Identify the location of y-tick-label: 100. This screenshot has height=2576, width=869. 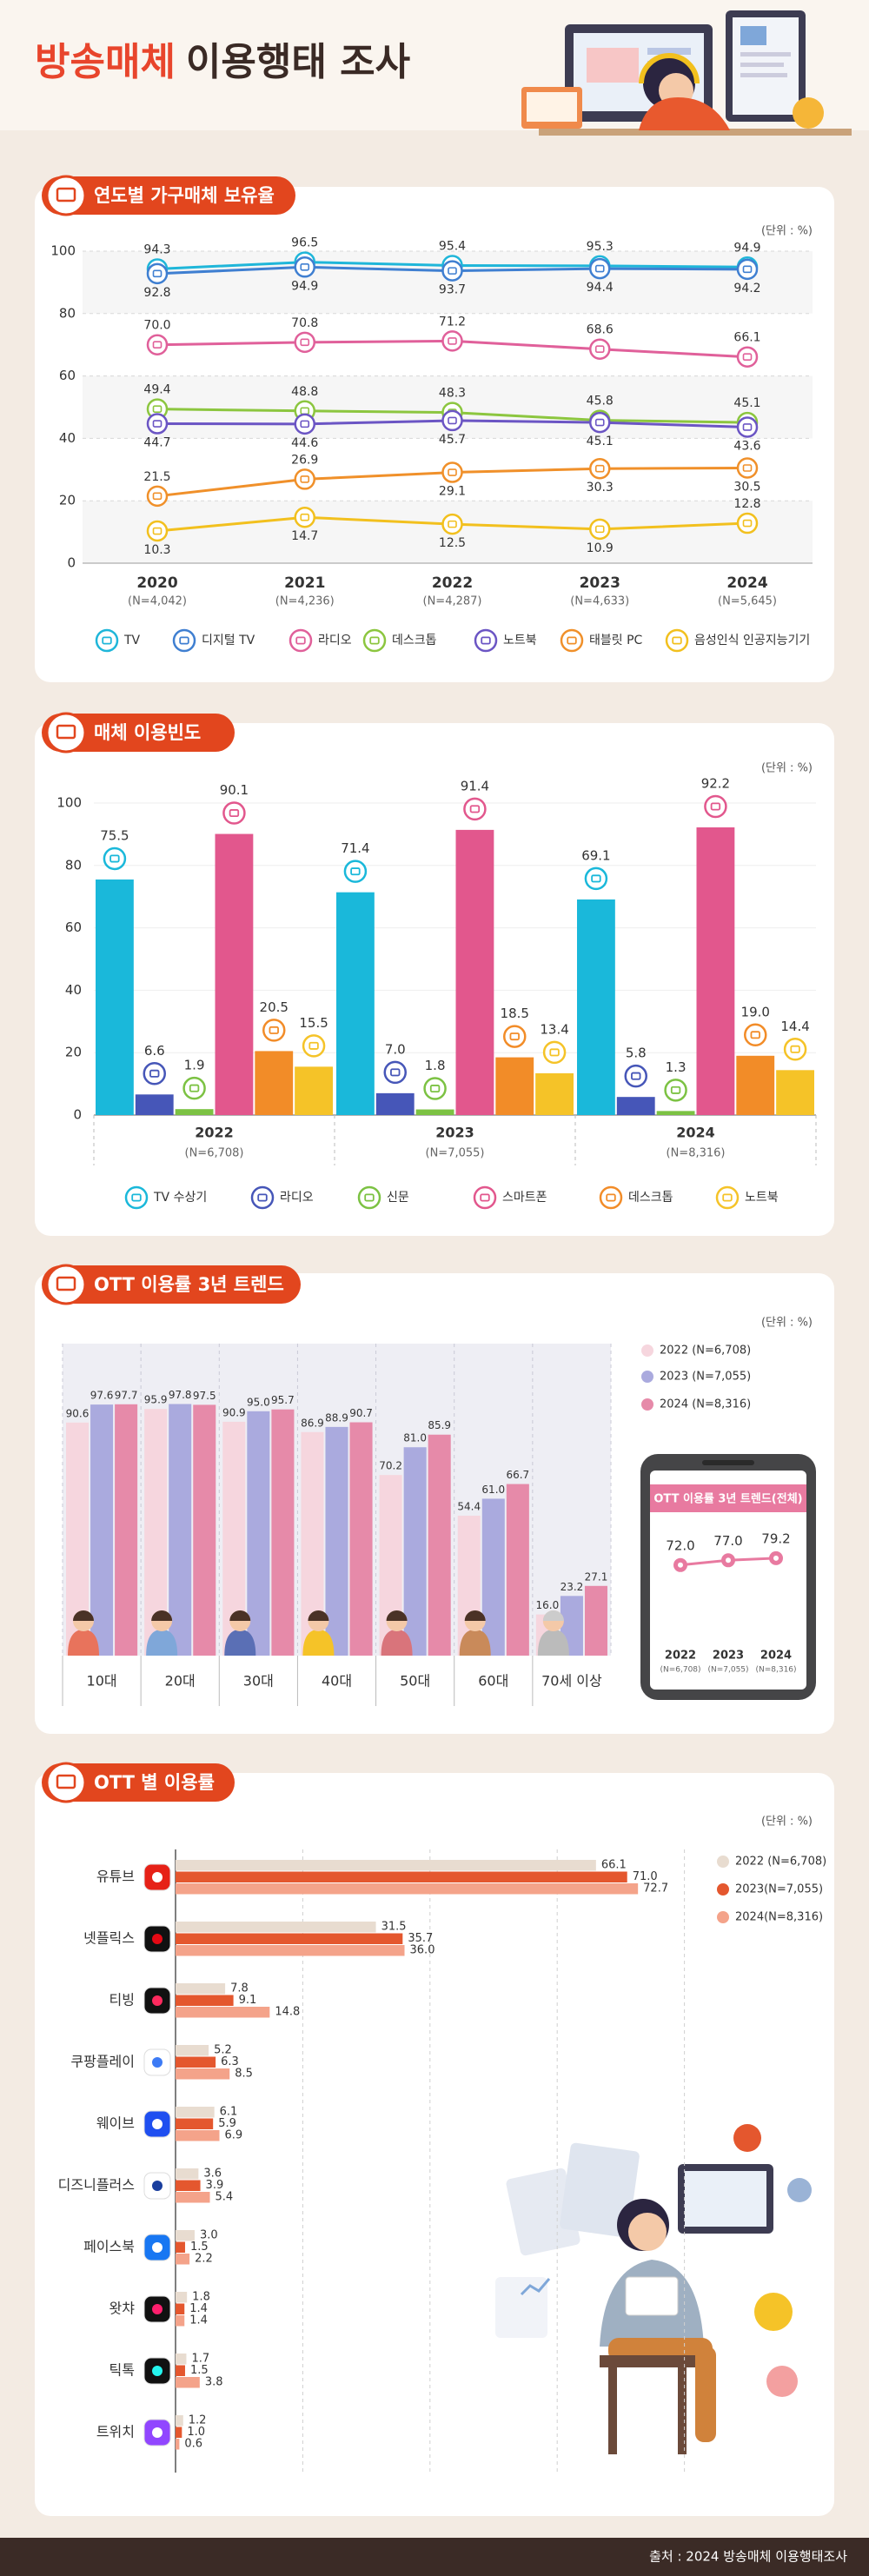
(63, 251).